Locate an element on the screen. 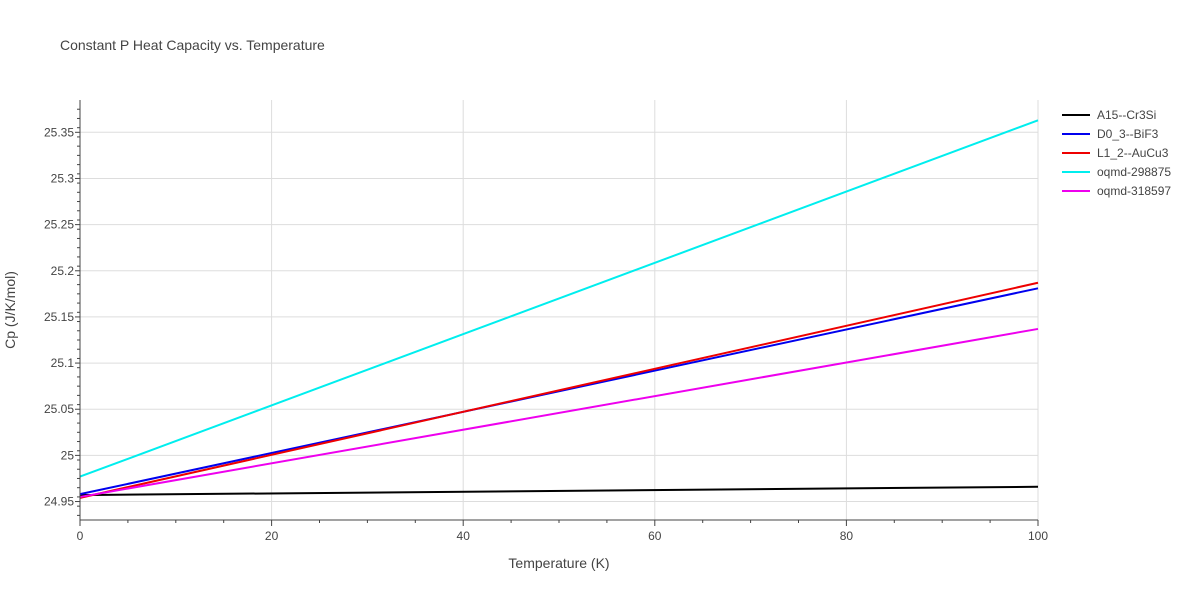 The height and width of the screenshot is (600, 1200). y-tick-label: 25.2 is located at coordinates (63, 271).